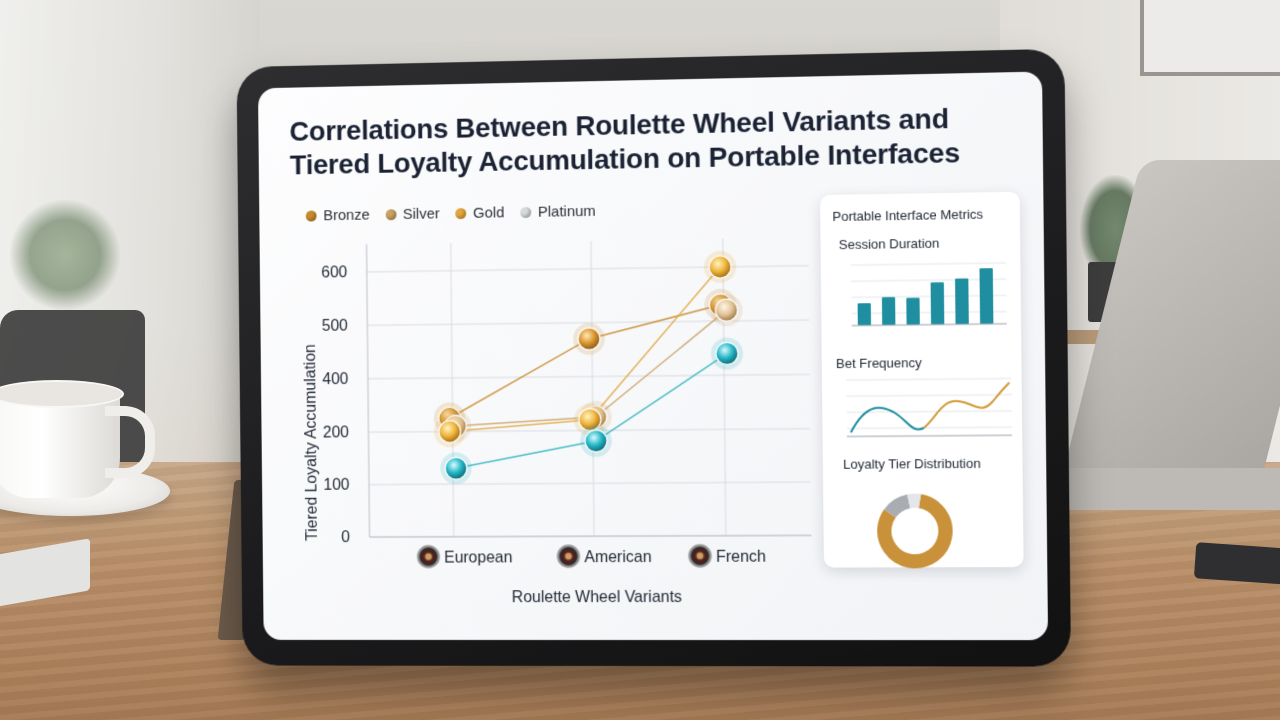 The image size is (1280, 720). What do you see at coordinates (311, 442) in the screenshot?
I see `y-axis-label: Tiered Loyalty Accumulation` at bounding box center [311, 442].